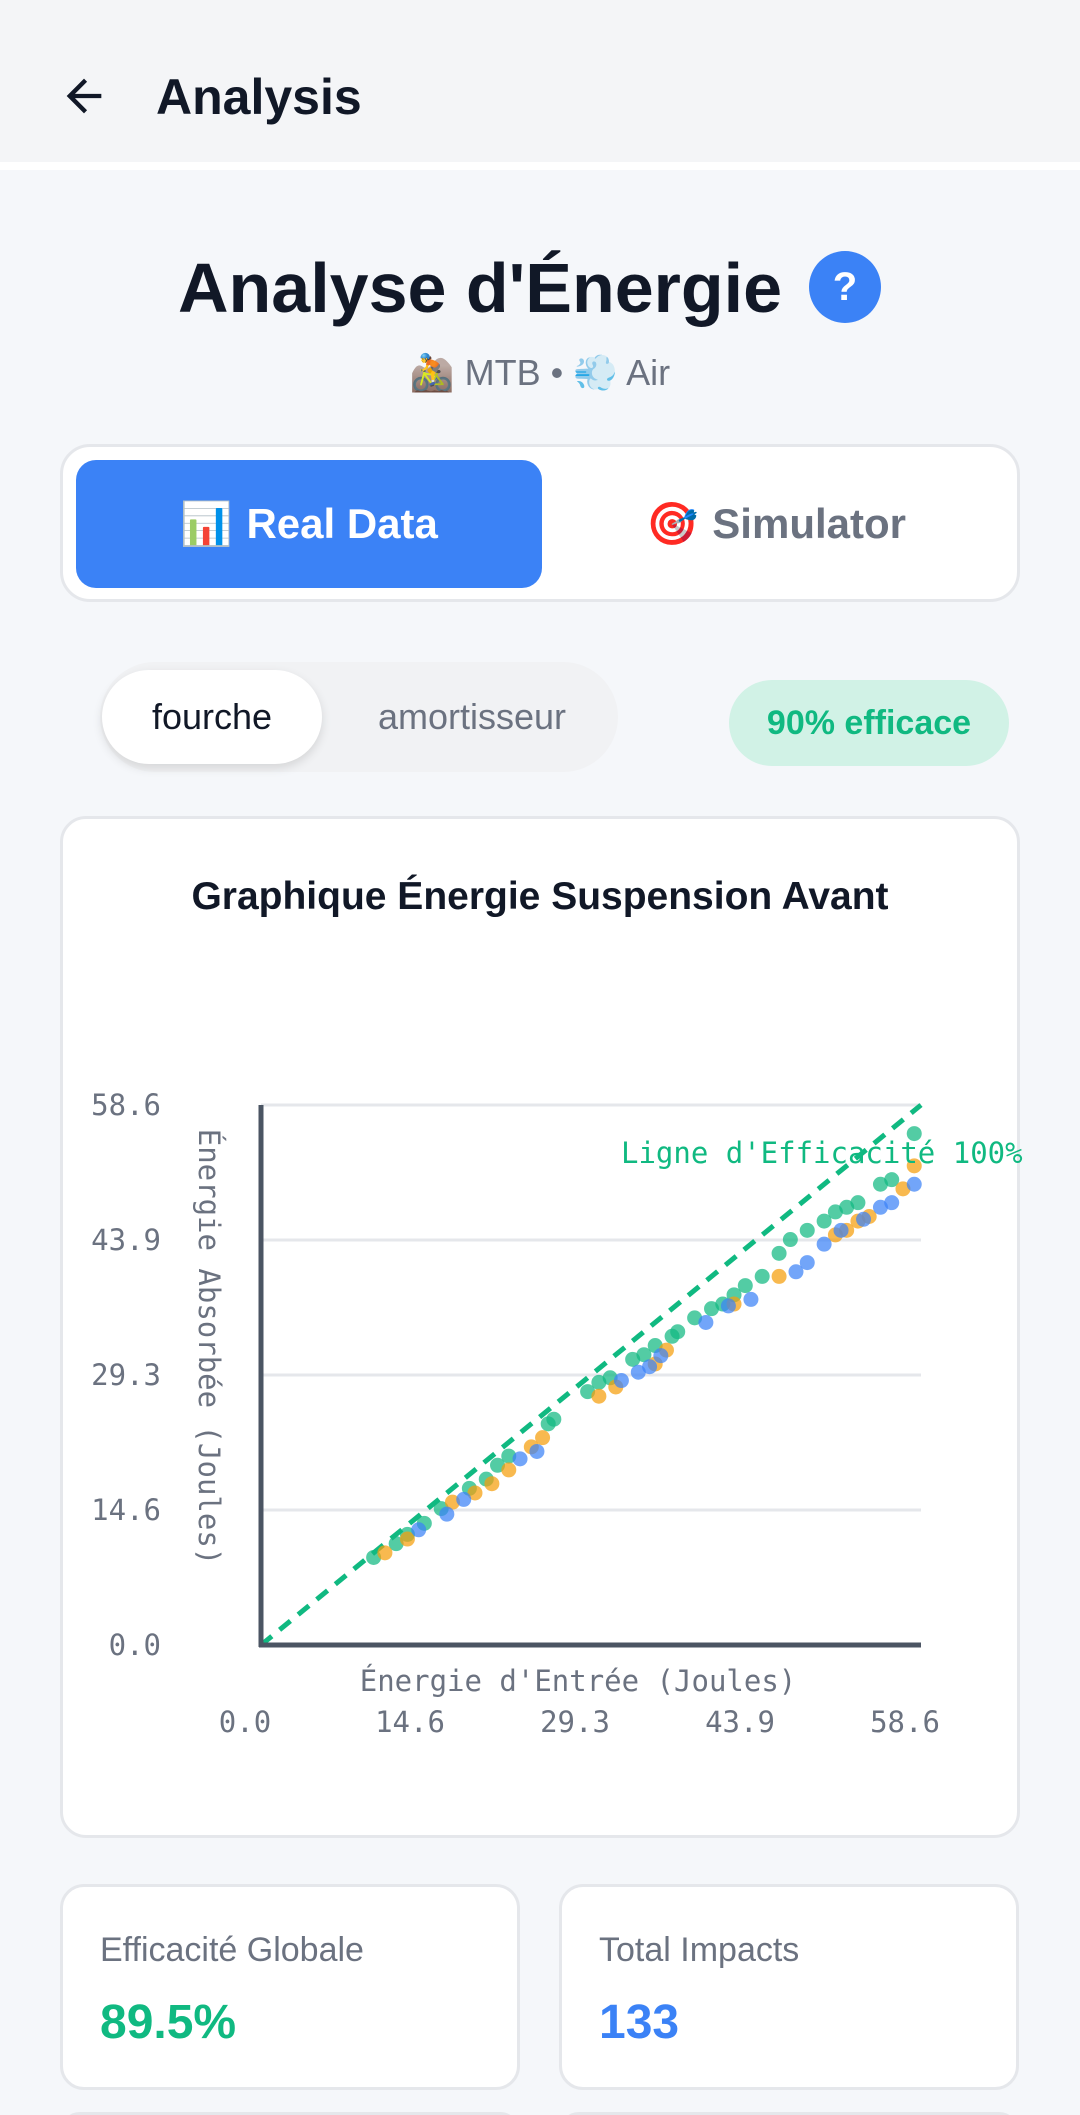 Image resolution: width=1080 pixels, height=2115 pixels. What do you see at coordinates (342, 523) in the screenshot?
I see `tab-real-data-label: Real Data` at bounding box center [342, 523].